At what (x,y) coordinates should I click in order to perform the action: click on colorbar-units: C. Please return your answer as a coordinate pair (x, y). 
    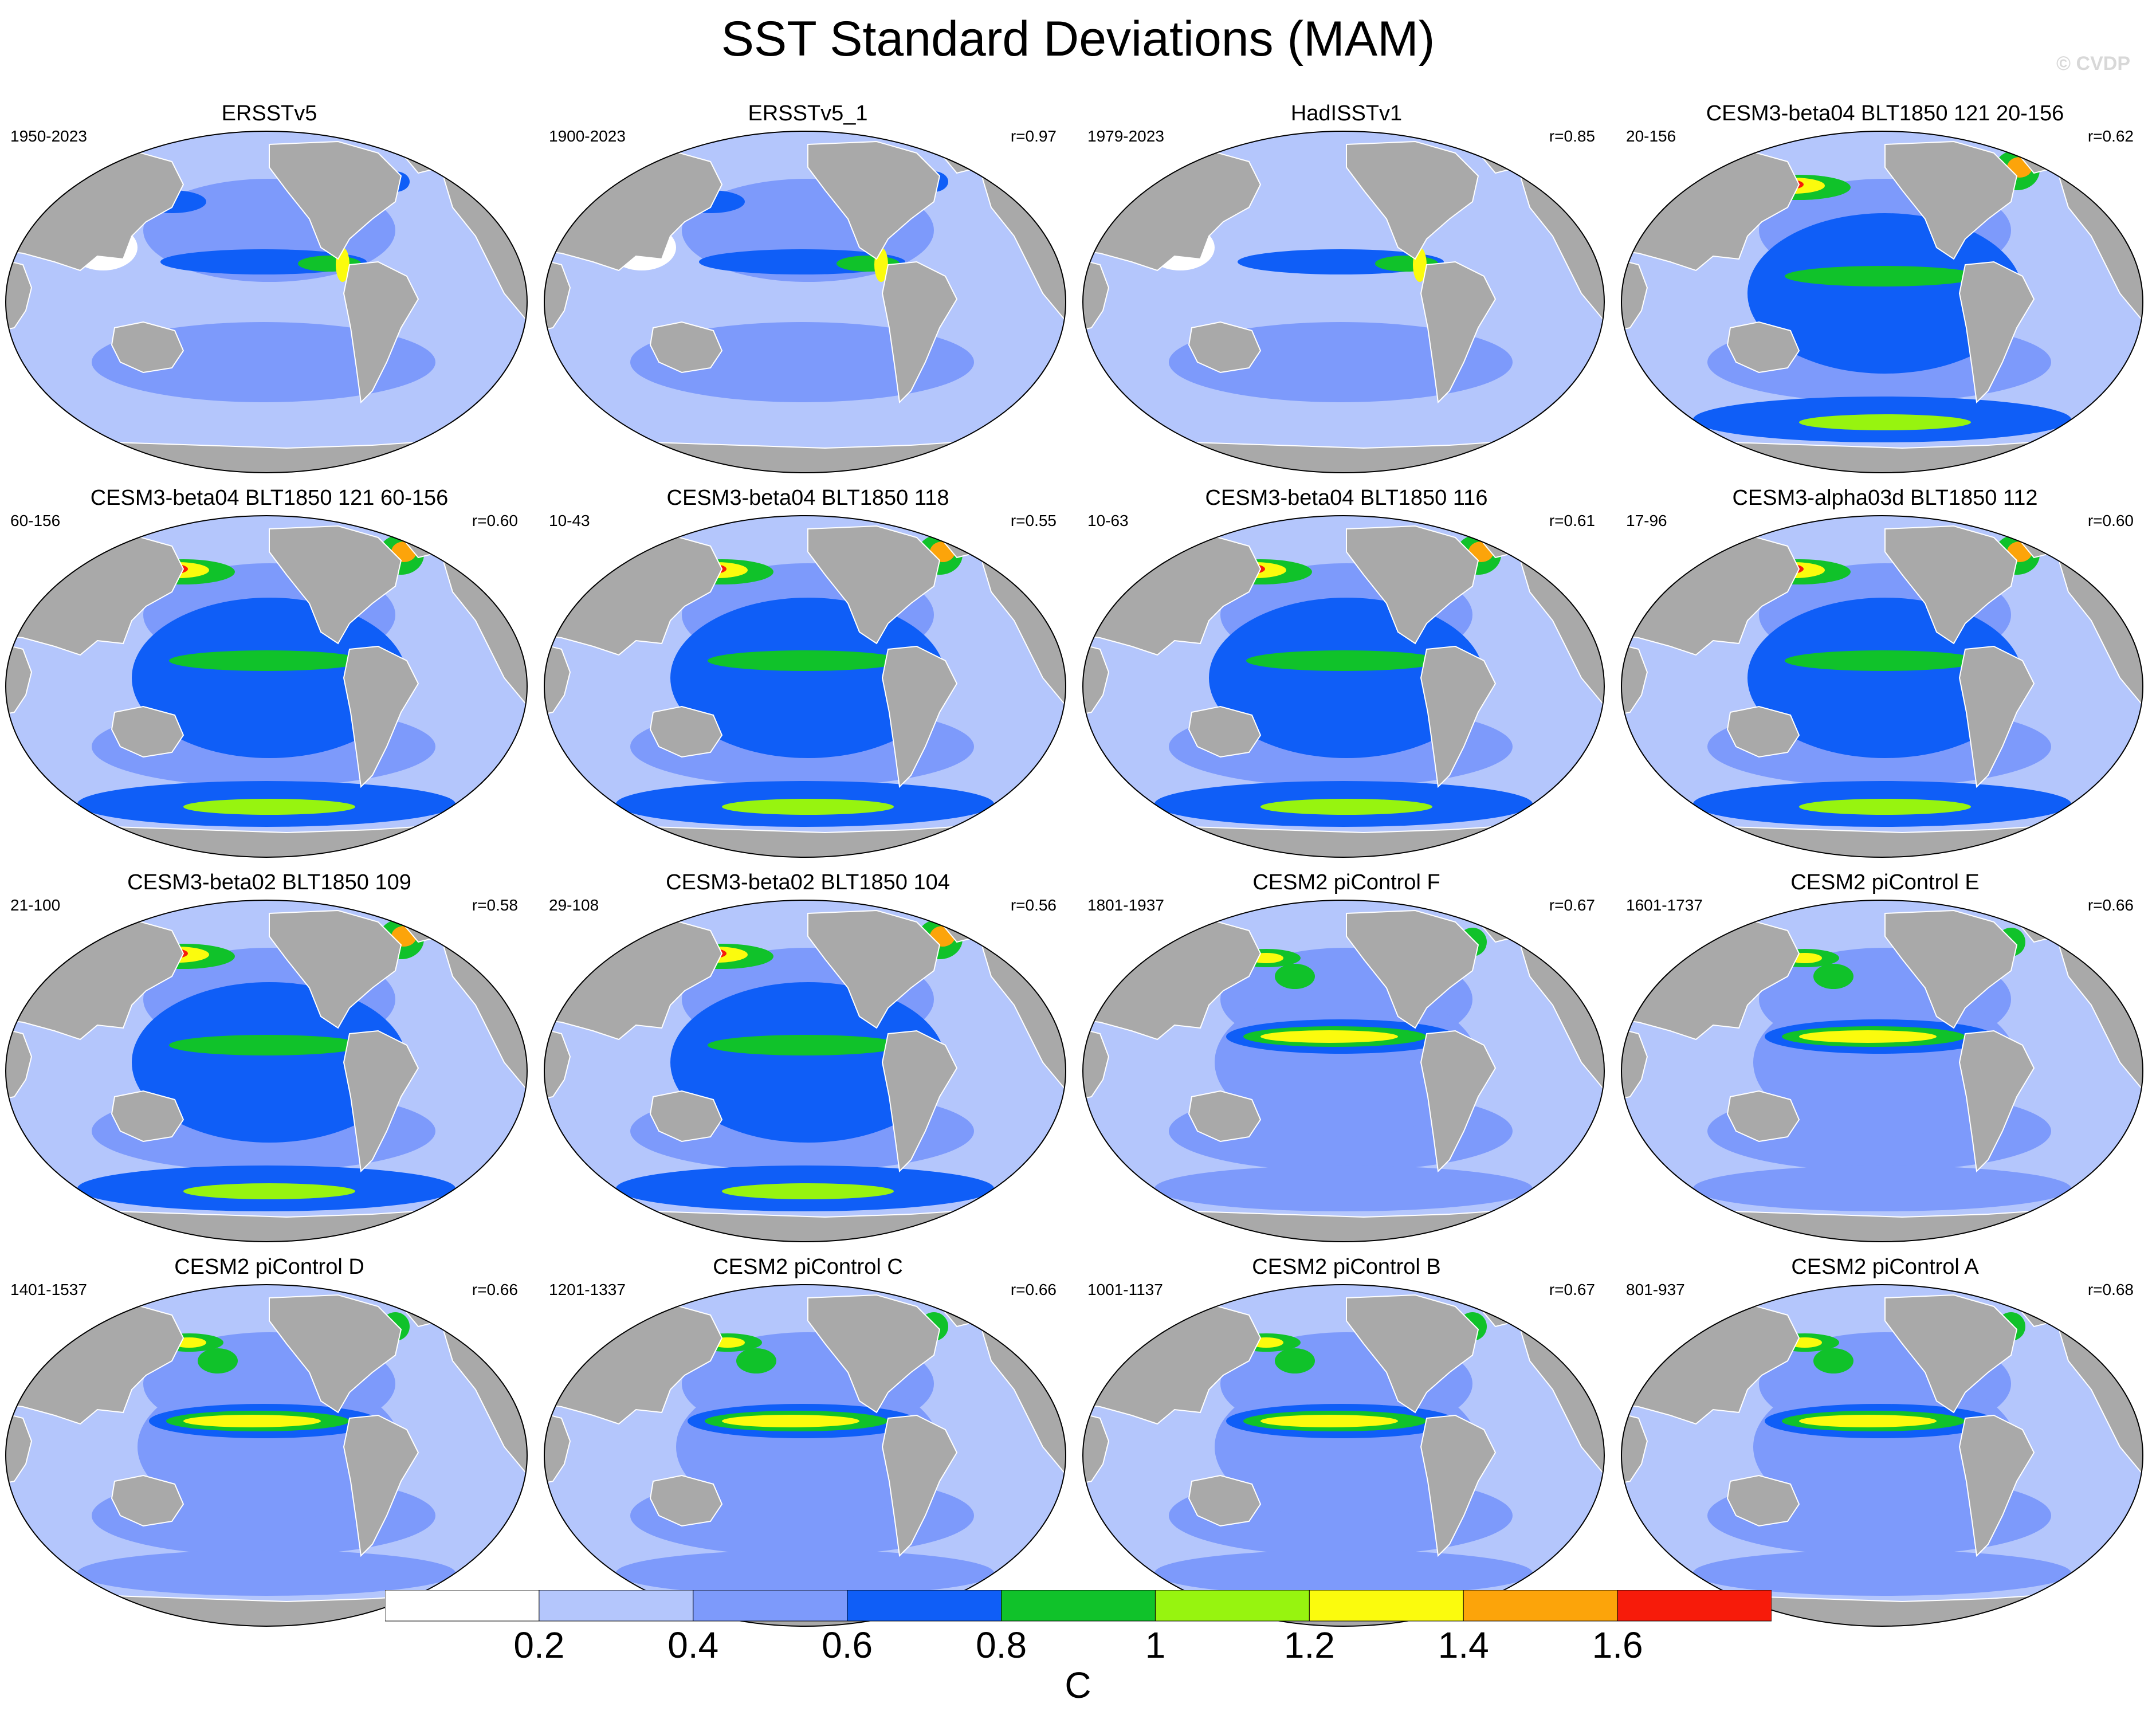
    Looking at the image, I should click on (1078, 1685).